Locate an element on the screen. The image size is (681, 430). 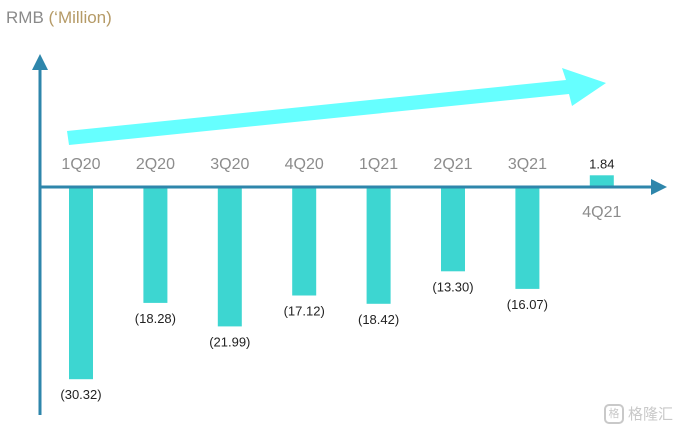
watermark-text: 格隆汇 is located at coordinates (650, 414).